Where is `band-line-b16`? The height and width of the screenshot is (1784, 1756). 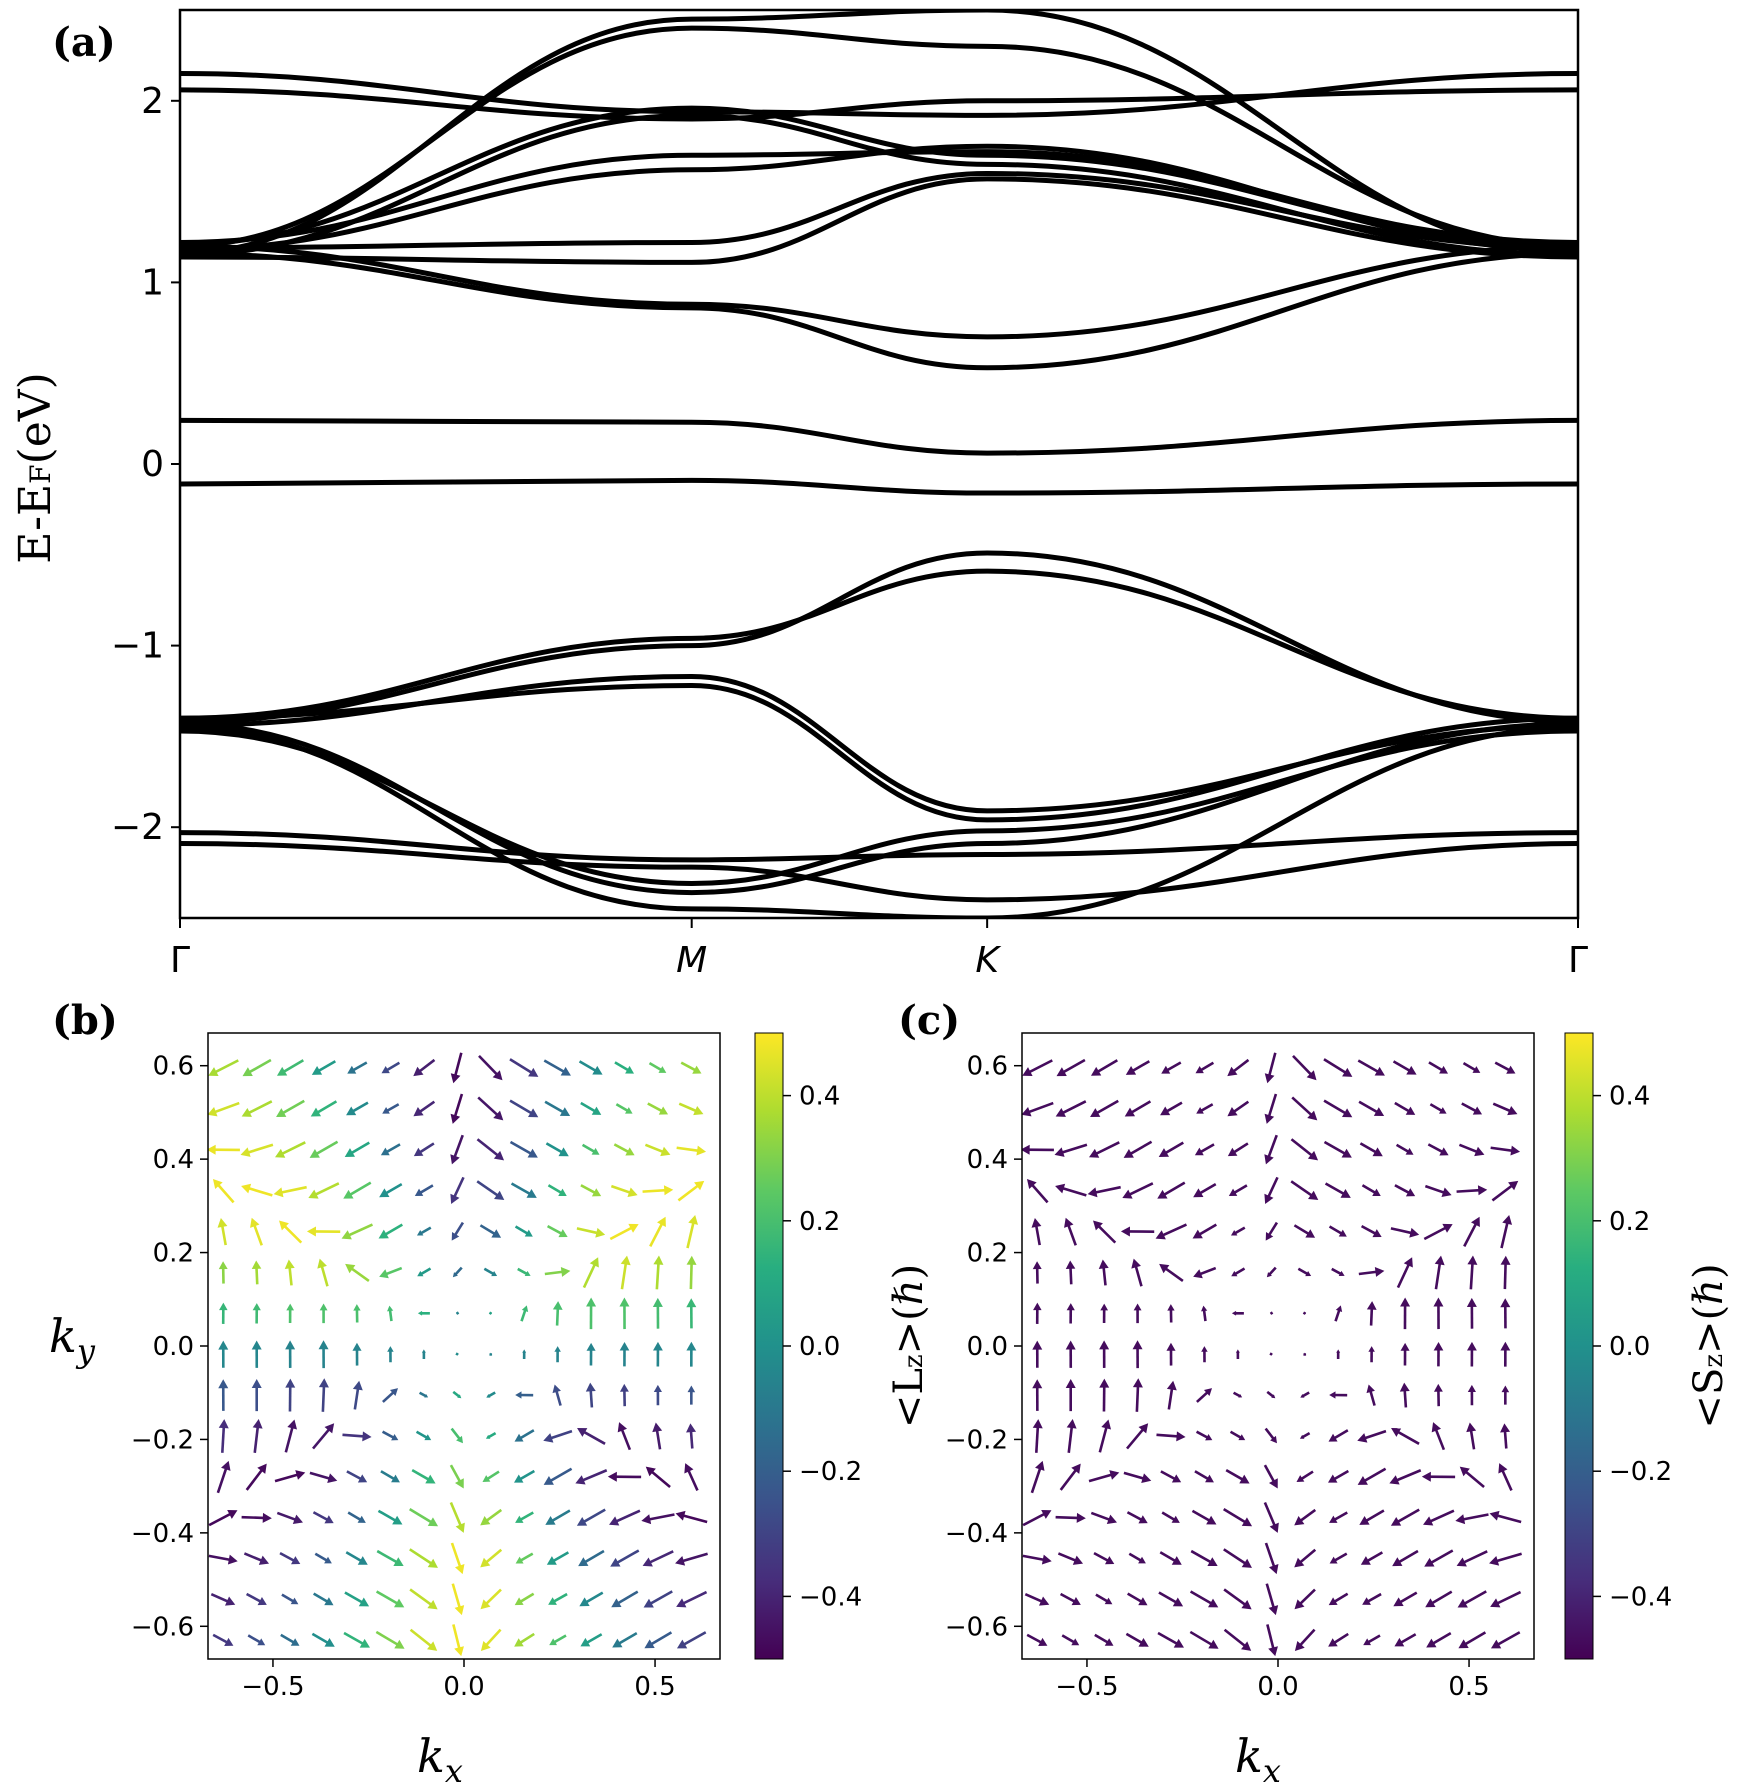 band-line-b16 is located at coordinates (879, 644).